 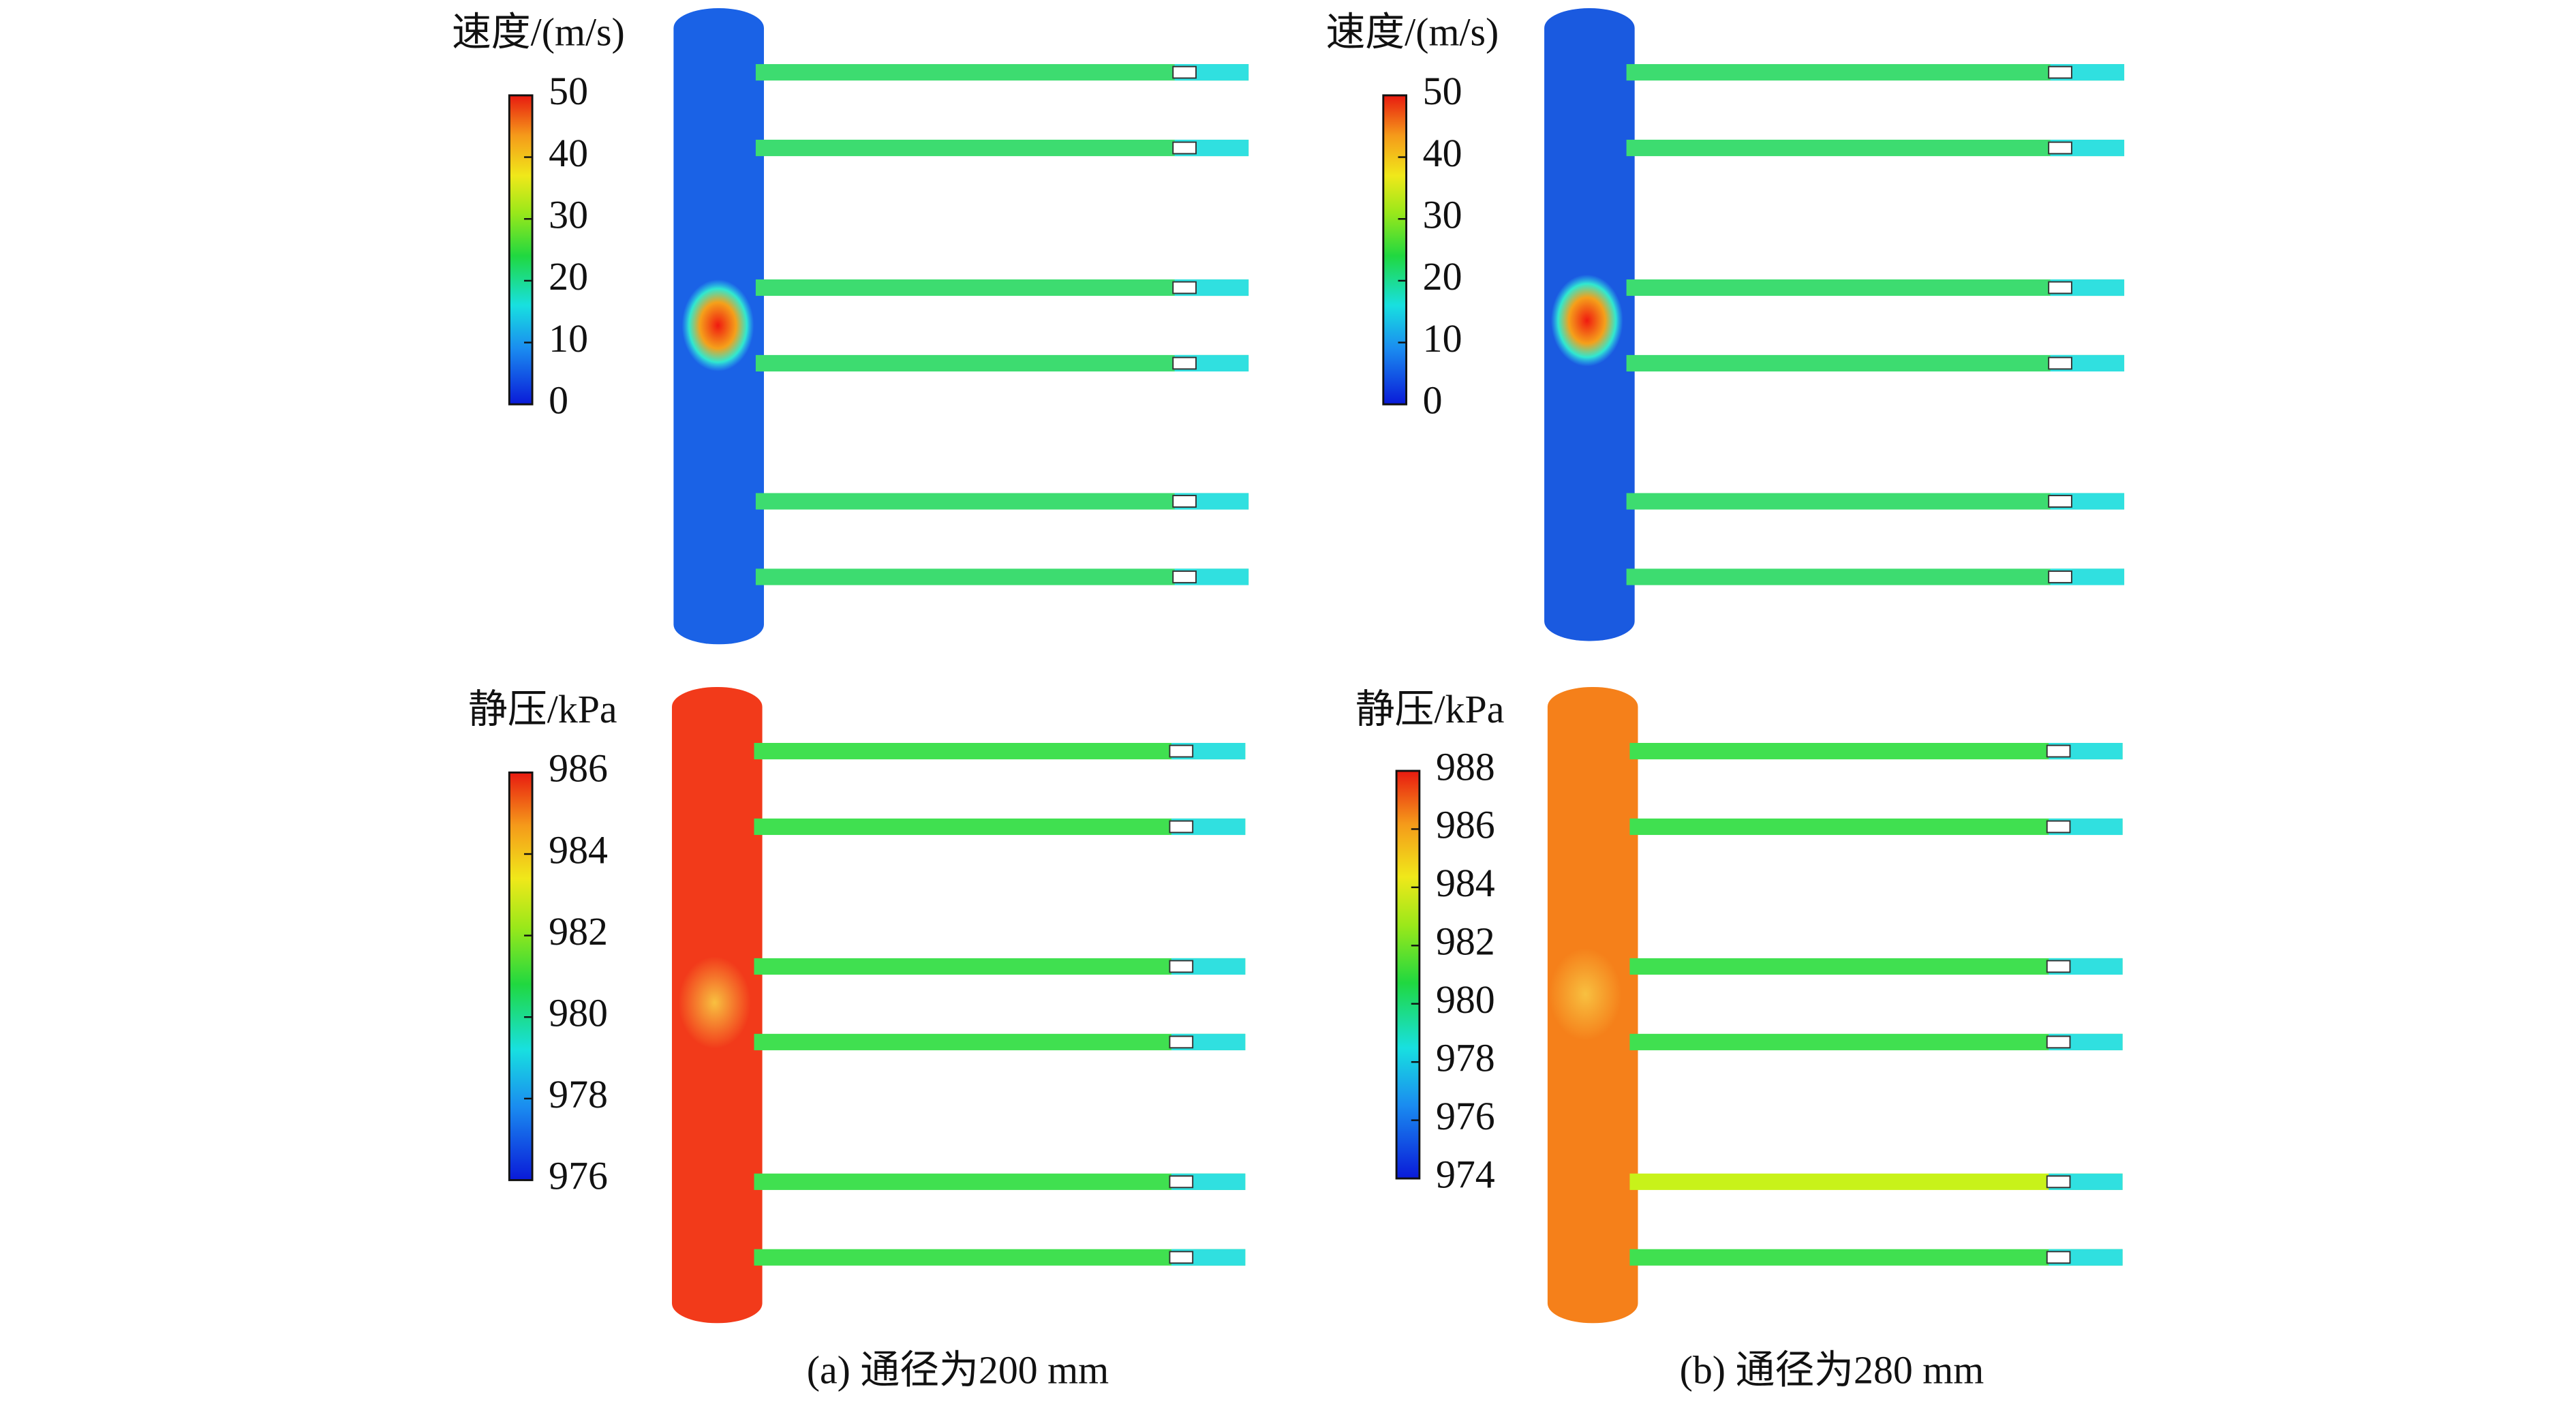 I want to click on caption: (a) 通径为200 mm, so click(x=958, y=1369).